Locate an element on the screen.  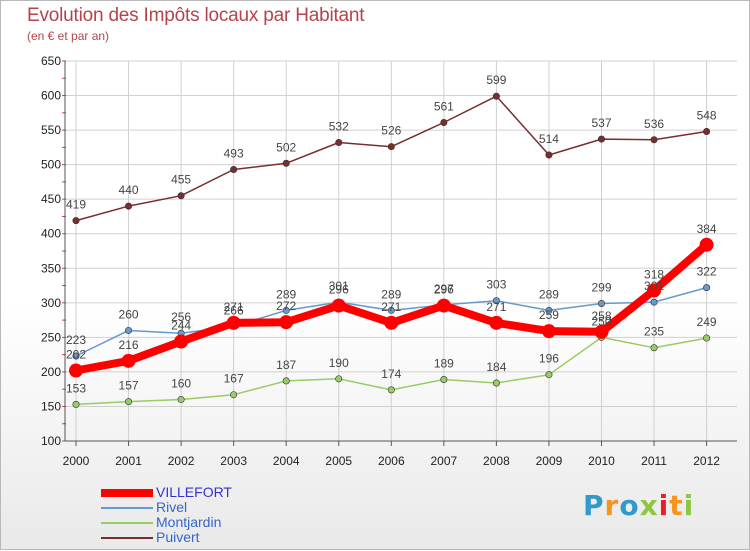
y-tick-label: 450 is located at coordinates (51, 199).